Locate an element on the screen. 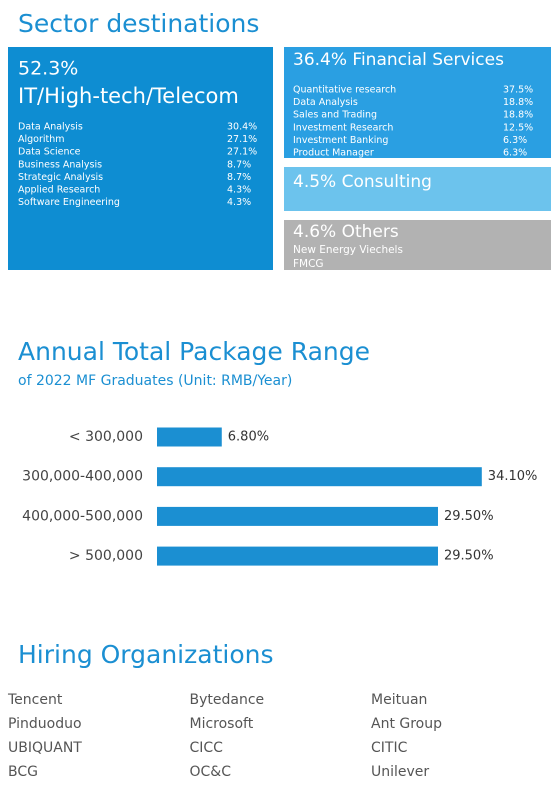 This screenshot has height=792, width=552. organization: CICC is located at coordinates (207, 748).